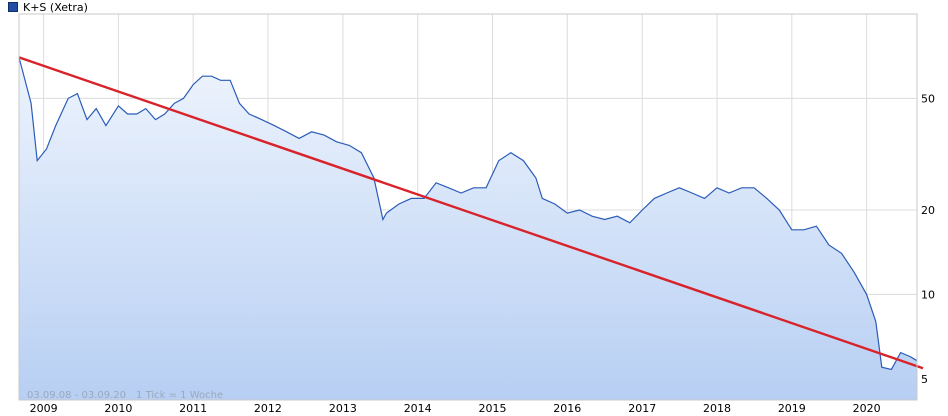 Image resolution: width=948 pixels, height=416 pixels. I want to click on x-tick-label: 2019, so click(792, 408).